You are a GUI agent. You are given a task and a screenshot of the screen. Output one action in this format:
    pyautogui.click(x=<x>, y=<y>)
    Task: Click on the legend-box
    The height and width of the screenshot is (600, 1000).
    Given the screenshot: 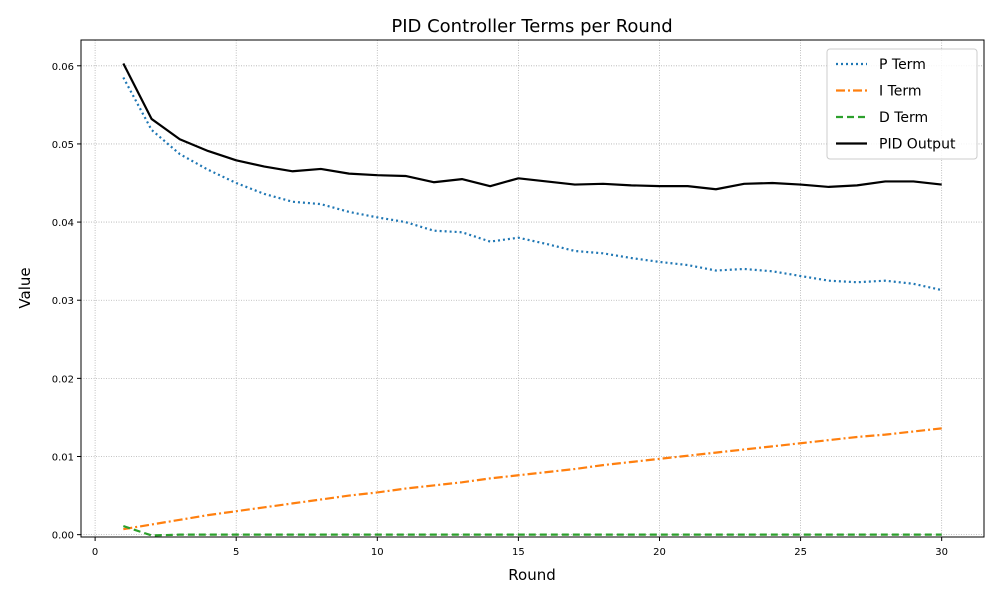 What is the action you would take?
    pyautogui.click(x=902, y=104)
    